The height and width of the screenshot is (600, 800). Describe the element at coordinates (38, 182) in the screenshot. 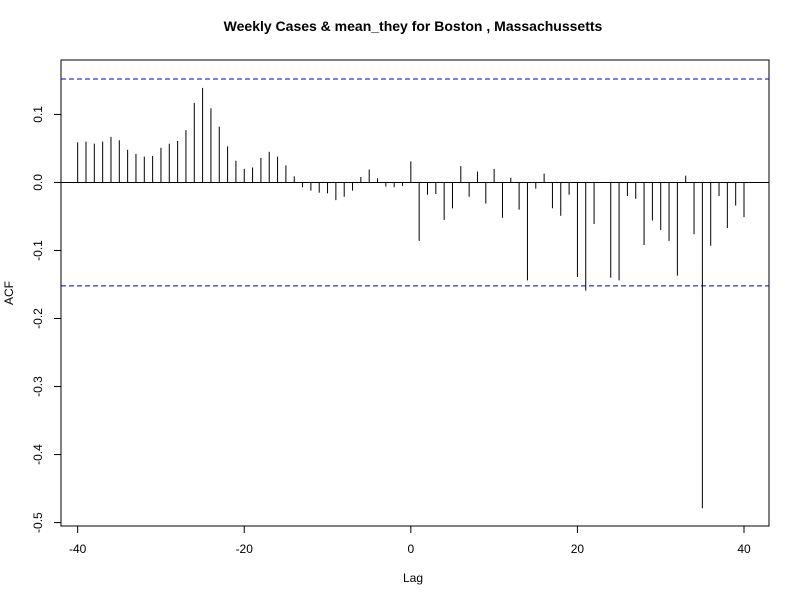

I see `y-tick-label: 0.0` at that location.